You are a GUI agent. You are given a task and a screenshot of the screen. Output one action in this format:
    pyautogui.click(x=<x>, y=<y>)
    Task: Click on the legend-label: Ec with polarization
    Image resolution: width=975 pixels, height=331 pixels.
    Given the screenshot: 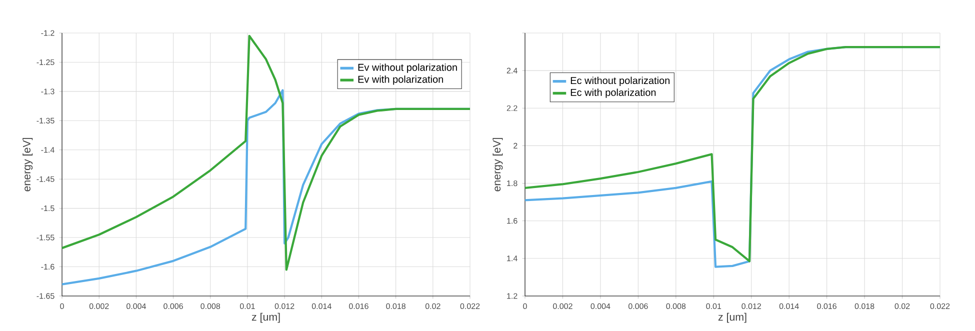 What is the action you would take?
    pyautogui.click(x=613, y=93)
    